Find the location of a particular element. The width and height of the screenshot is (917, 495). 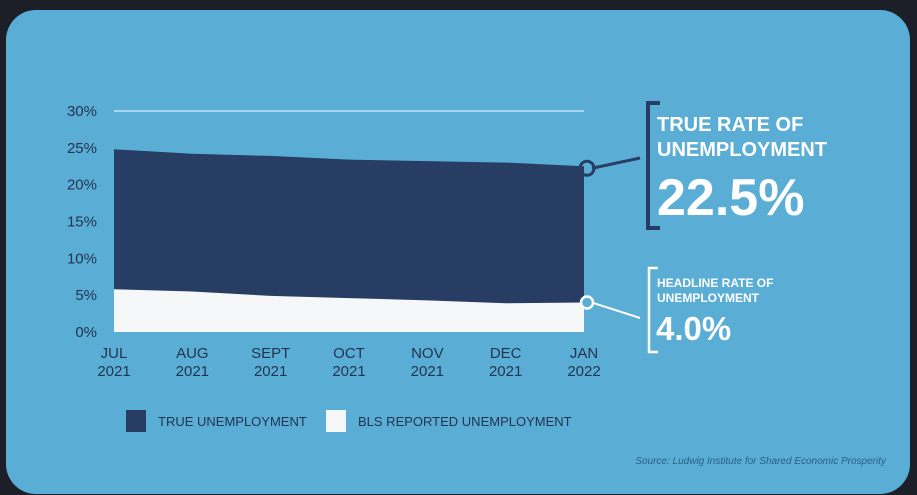

y-tick-label: 30% is located at coordinates (82, 111).